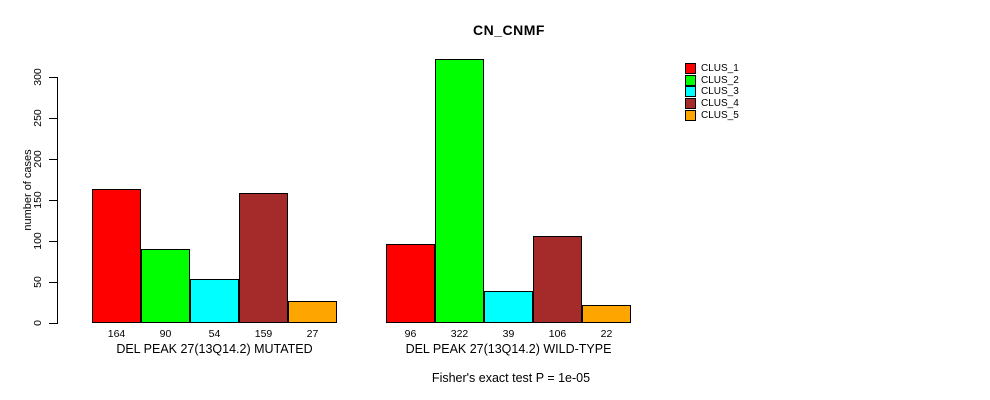 This screenshot has width=990, height=400. I want to click on chart-title: CN_CNMF, so click(509, 30).